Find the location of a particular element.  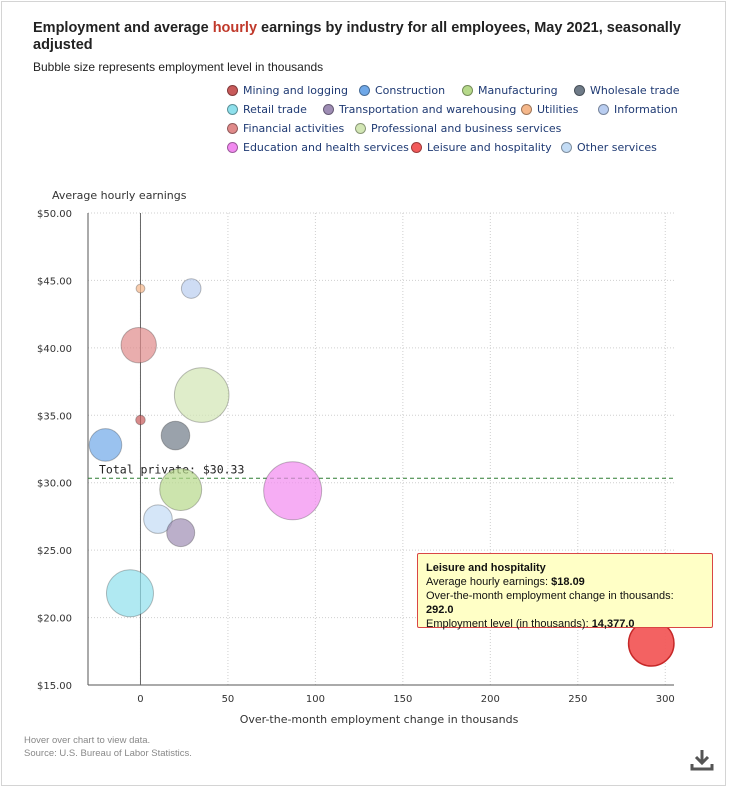

legend-label: Transportation and warehousing is located at coordinates (428, 109).